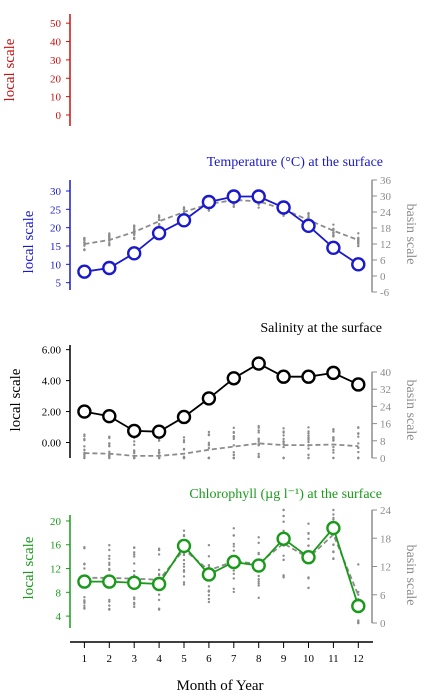 This screenshot has height=700, width=433. Describe the element at coordinates (56, 79) in the screenshot. I see `top-left-tick-label: 20` at that location.